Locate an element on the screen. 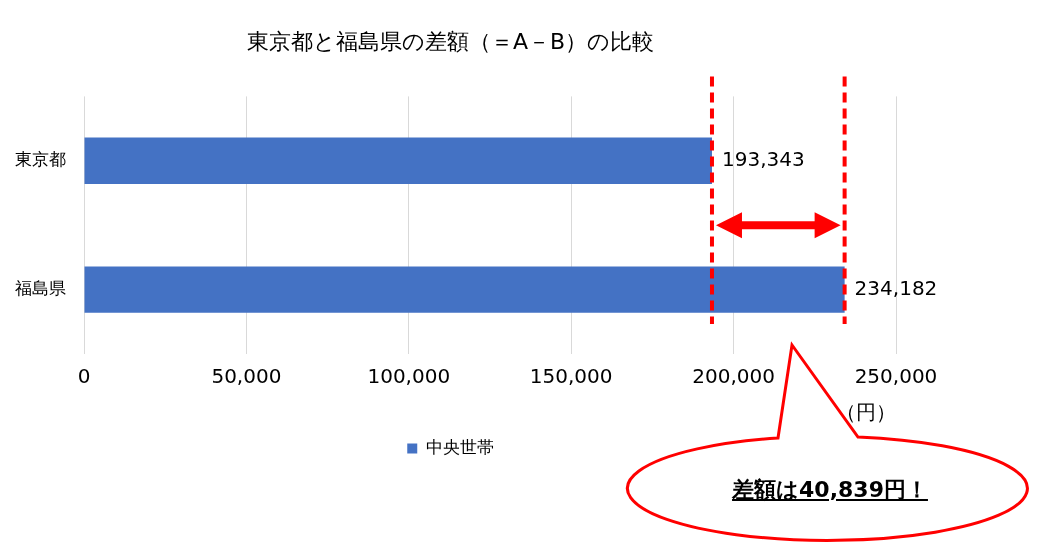 The image size is (1056, 557). x-axis-title: （円） is located at coordinates (866, 412).